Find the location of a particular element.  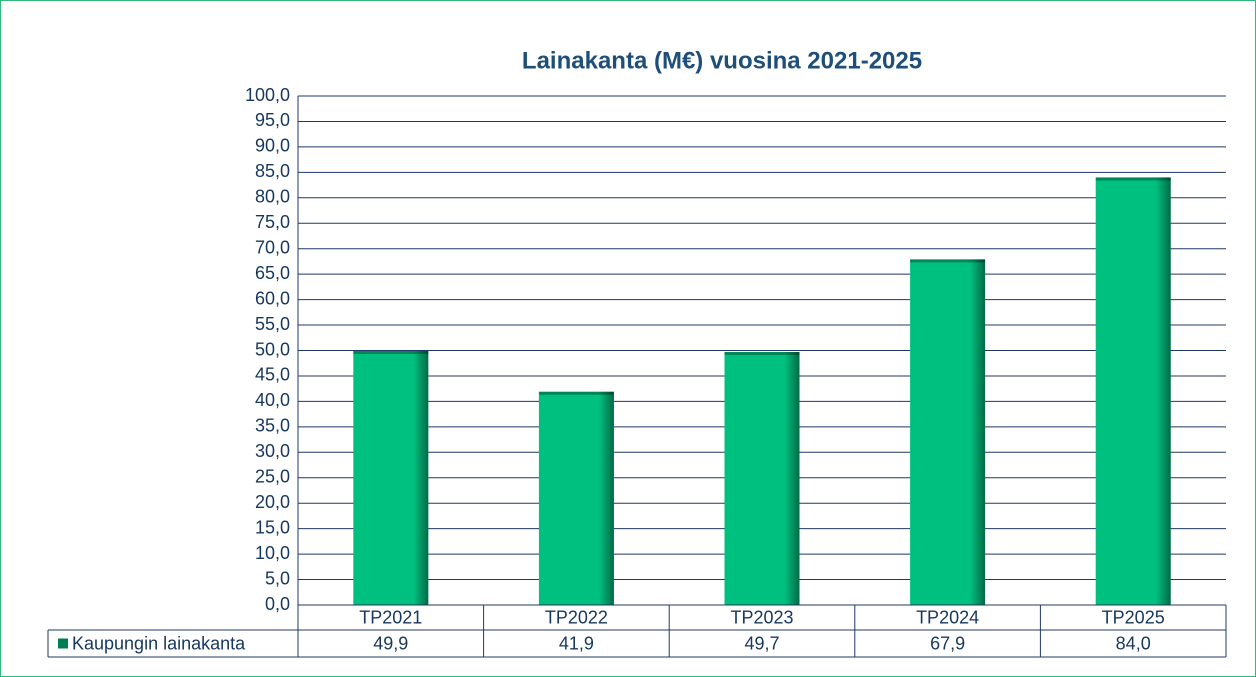

y-tick-label: 5,0 is located at coordinates (277, 578).